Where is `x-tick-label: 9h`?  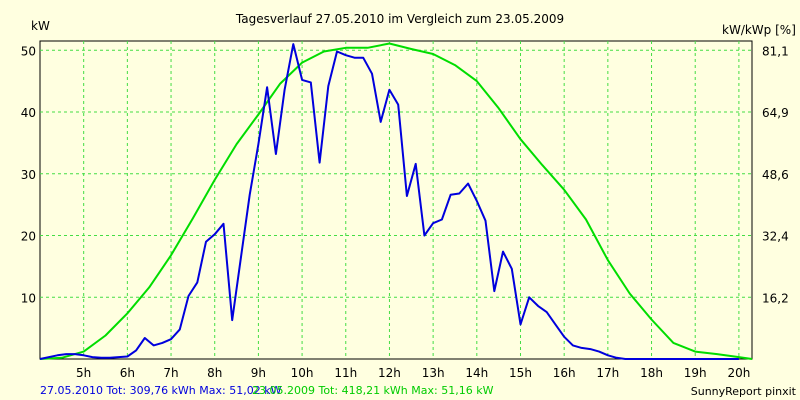 x-tick-label: 9h is located at coordinates (258, 373).